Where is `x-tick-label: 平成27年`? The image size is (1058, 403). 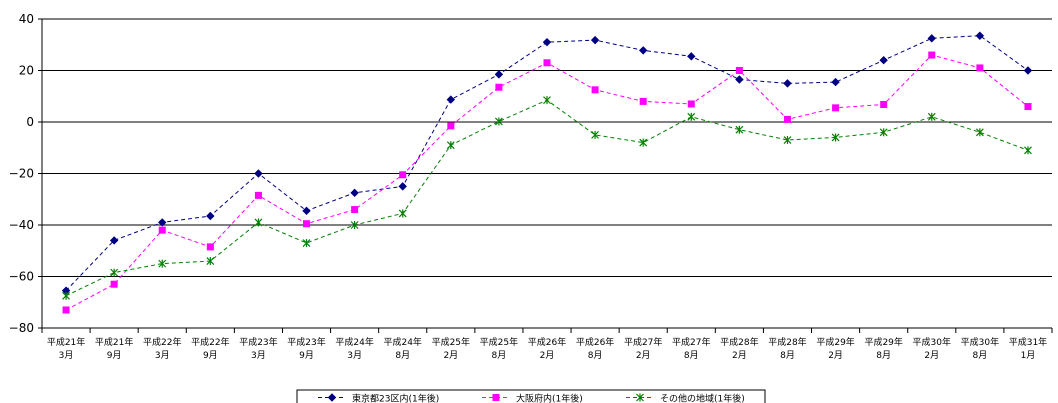
x-tick-label: 平成27年 is located at coordinates (643, 342).